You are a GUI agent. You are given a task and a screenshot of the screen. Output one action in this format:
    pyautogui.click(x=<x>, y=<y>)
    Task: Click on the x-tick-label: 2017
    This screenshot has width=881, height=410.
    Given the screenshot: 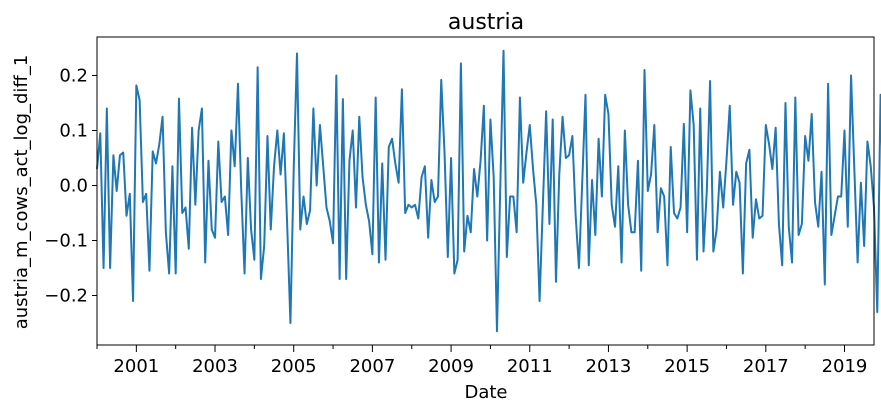 What is the action you would take?
    pyautogui.click(x=766, y=366)
    